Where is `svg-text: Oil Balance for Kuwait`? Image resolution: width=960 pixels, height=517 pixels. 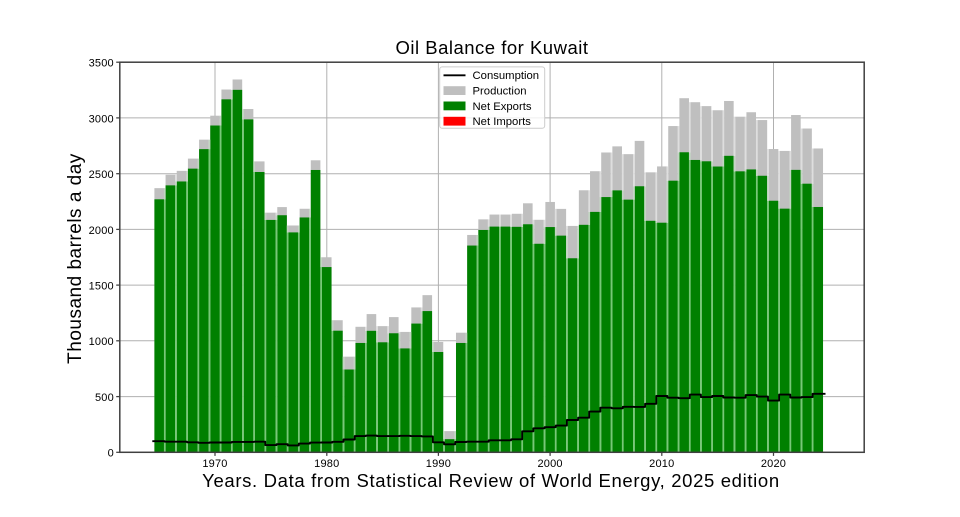
svg-text: Oil Balance for Kuwait is located at coordinates (491, 47).